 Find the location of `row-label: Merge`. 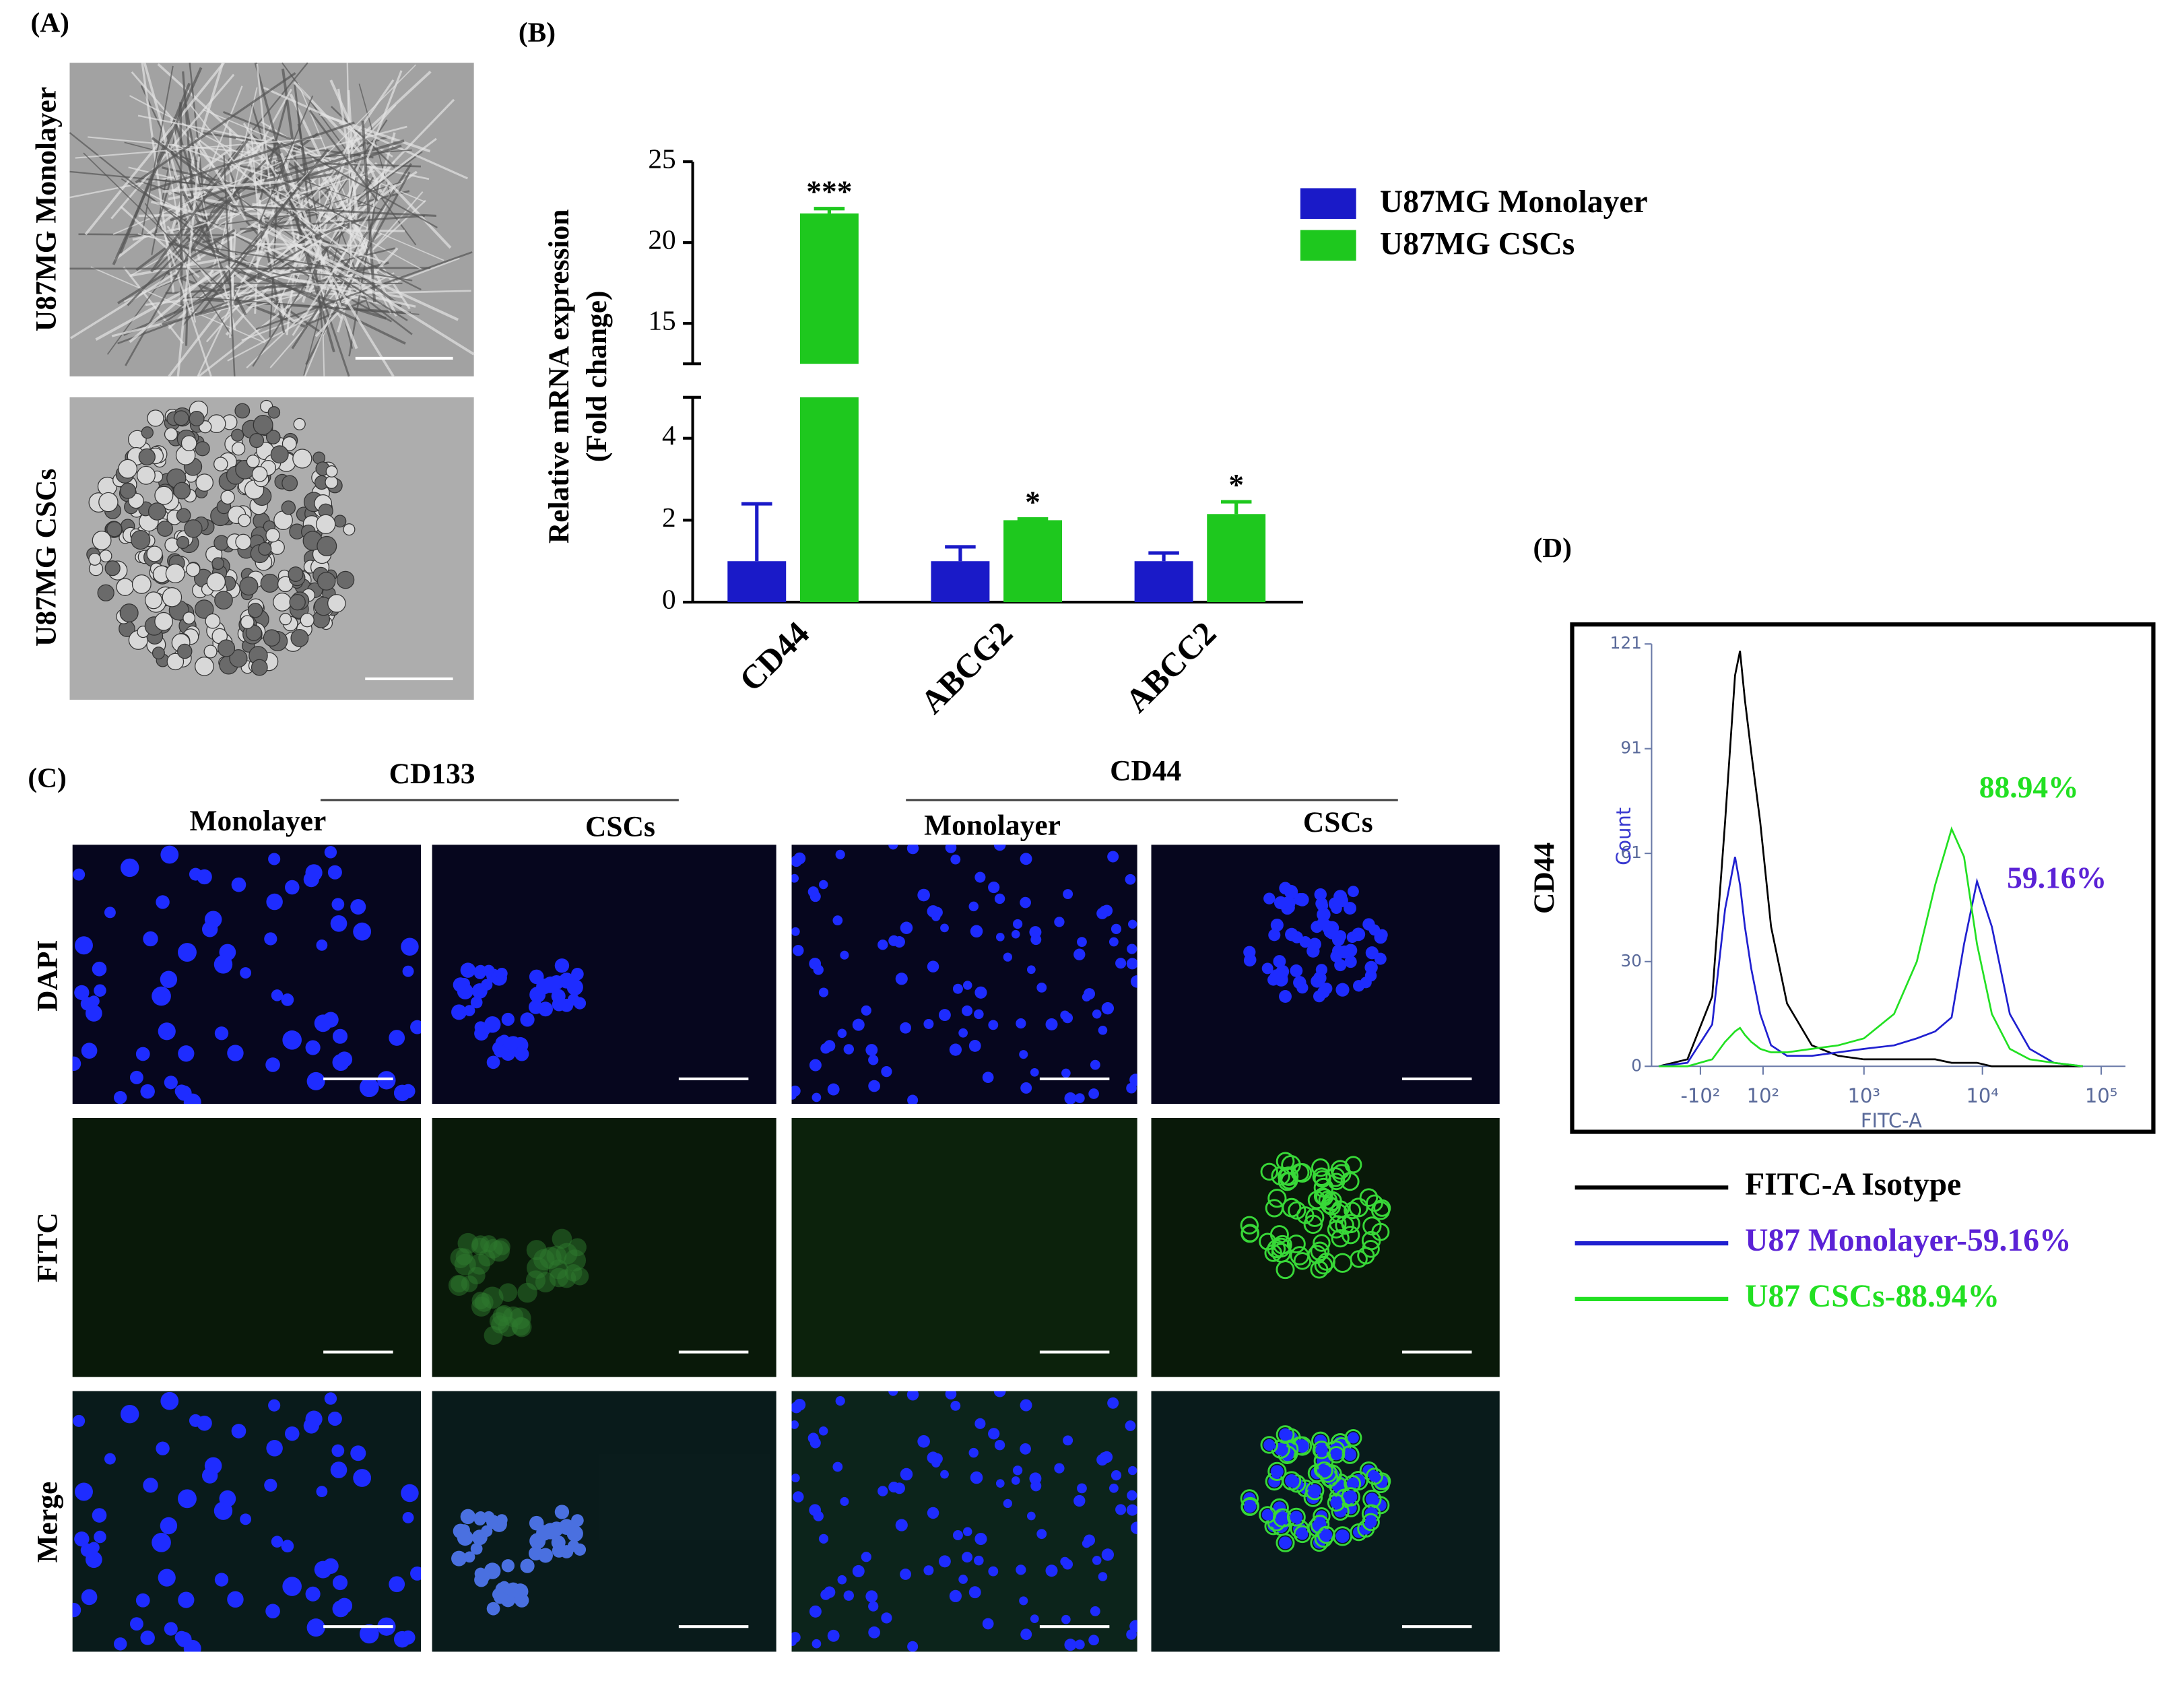

row-label: Merge is located at coordinates (47, 1522).